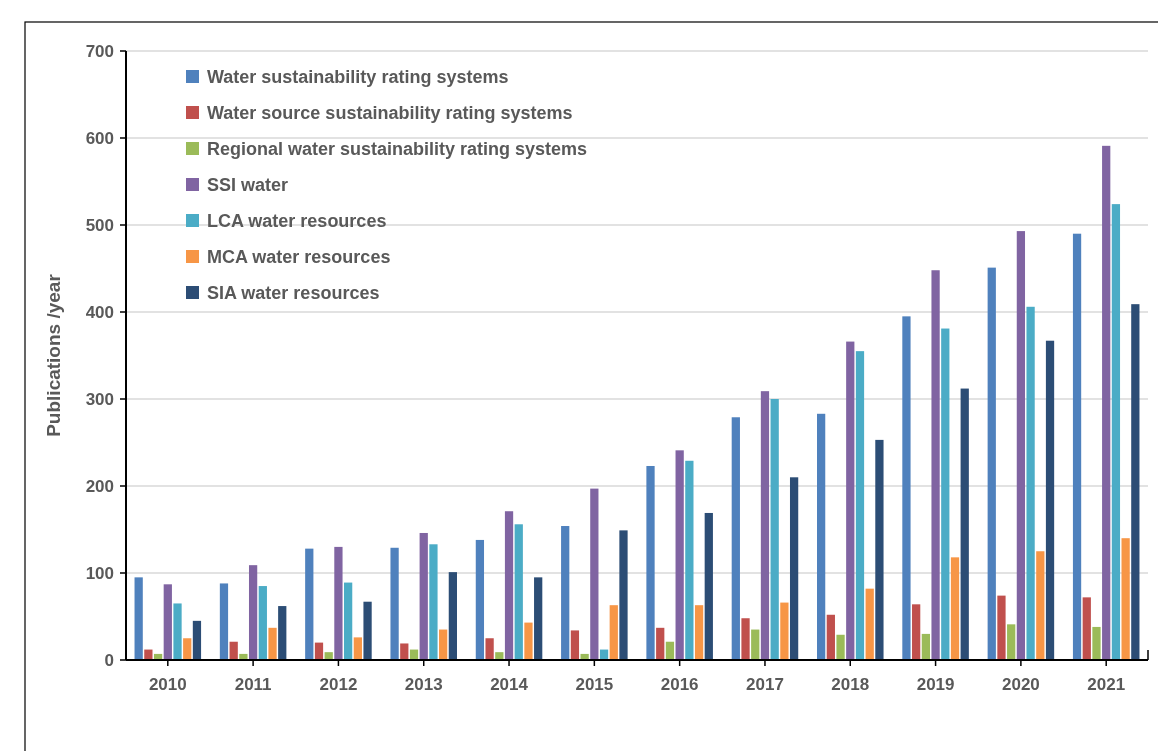 The width and height of the screenshot is (1158, 751). What do you see at coordinates (358, 77) in the screenshot?
I see `legend-label: Water sustainability rating systems` at bounding box center [358, 77].